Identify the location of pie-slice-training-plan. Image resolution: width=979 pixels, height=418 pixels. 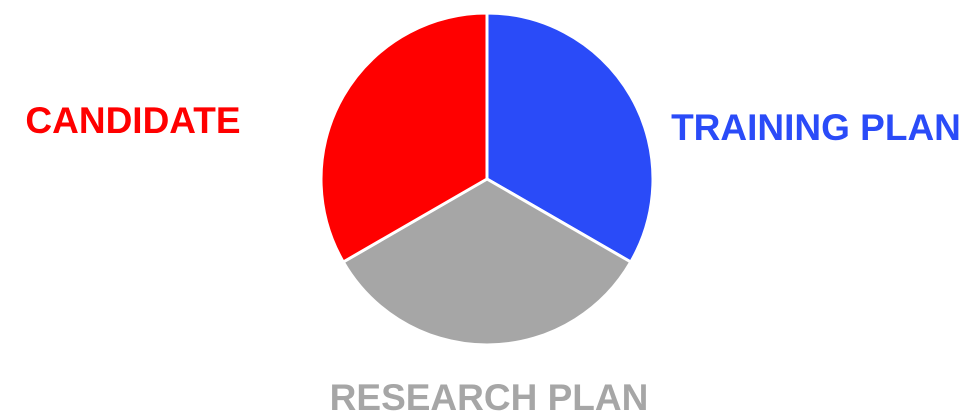
(570, 137).